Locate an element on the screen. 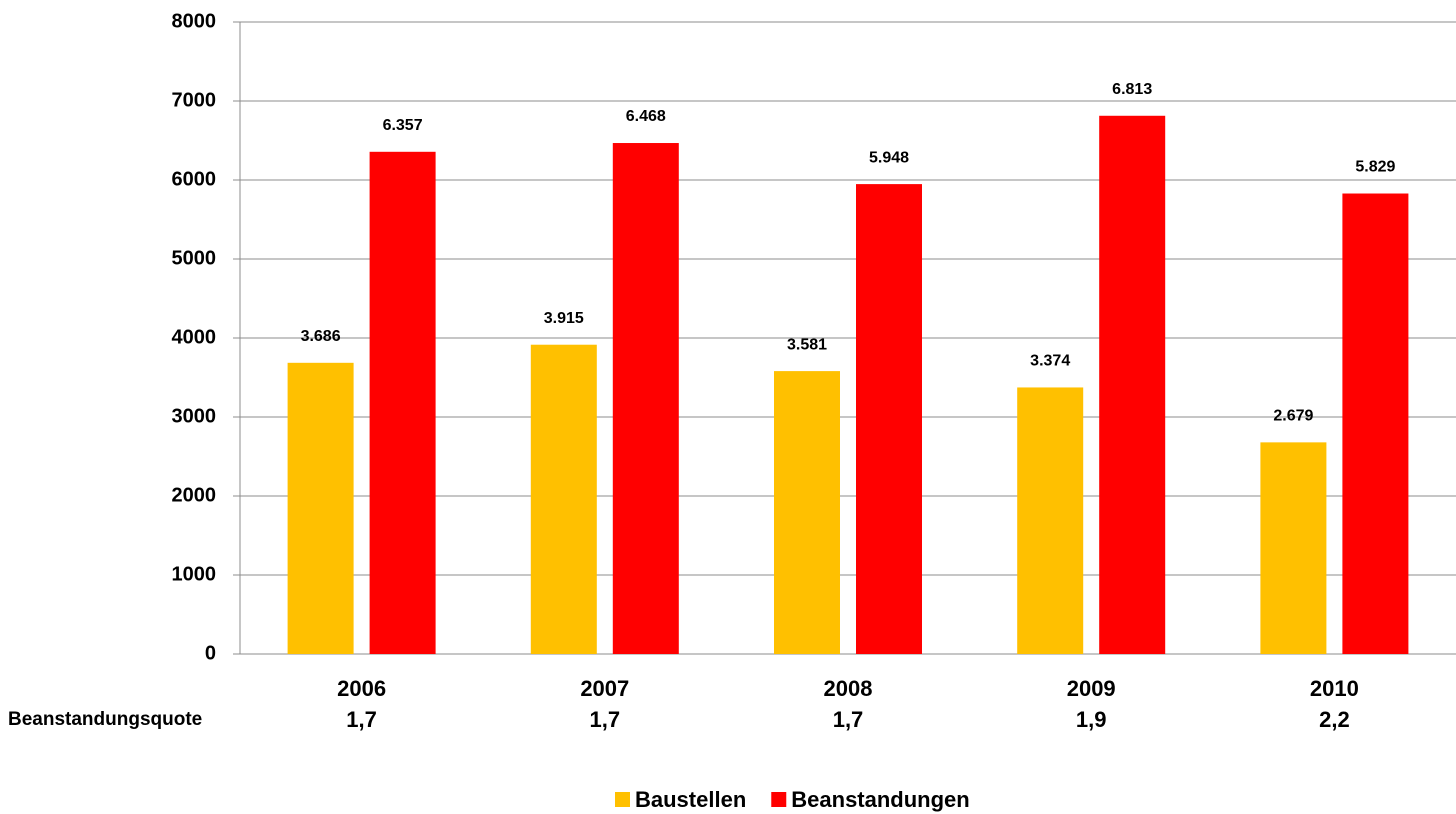 This screenshot has width=1456, height=814. legend-label: Baustellen is located at coordinates (690, 799).